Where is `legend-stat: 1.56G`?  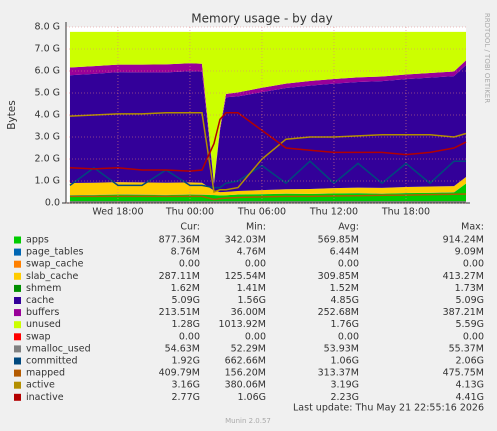
legend-stat: 1.56G is located at coordinates (251, 300).